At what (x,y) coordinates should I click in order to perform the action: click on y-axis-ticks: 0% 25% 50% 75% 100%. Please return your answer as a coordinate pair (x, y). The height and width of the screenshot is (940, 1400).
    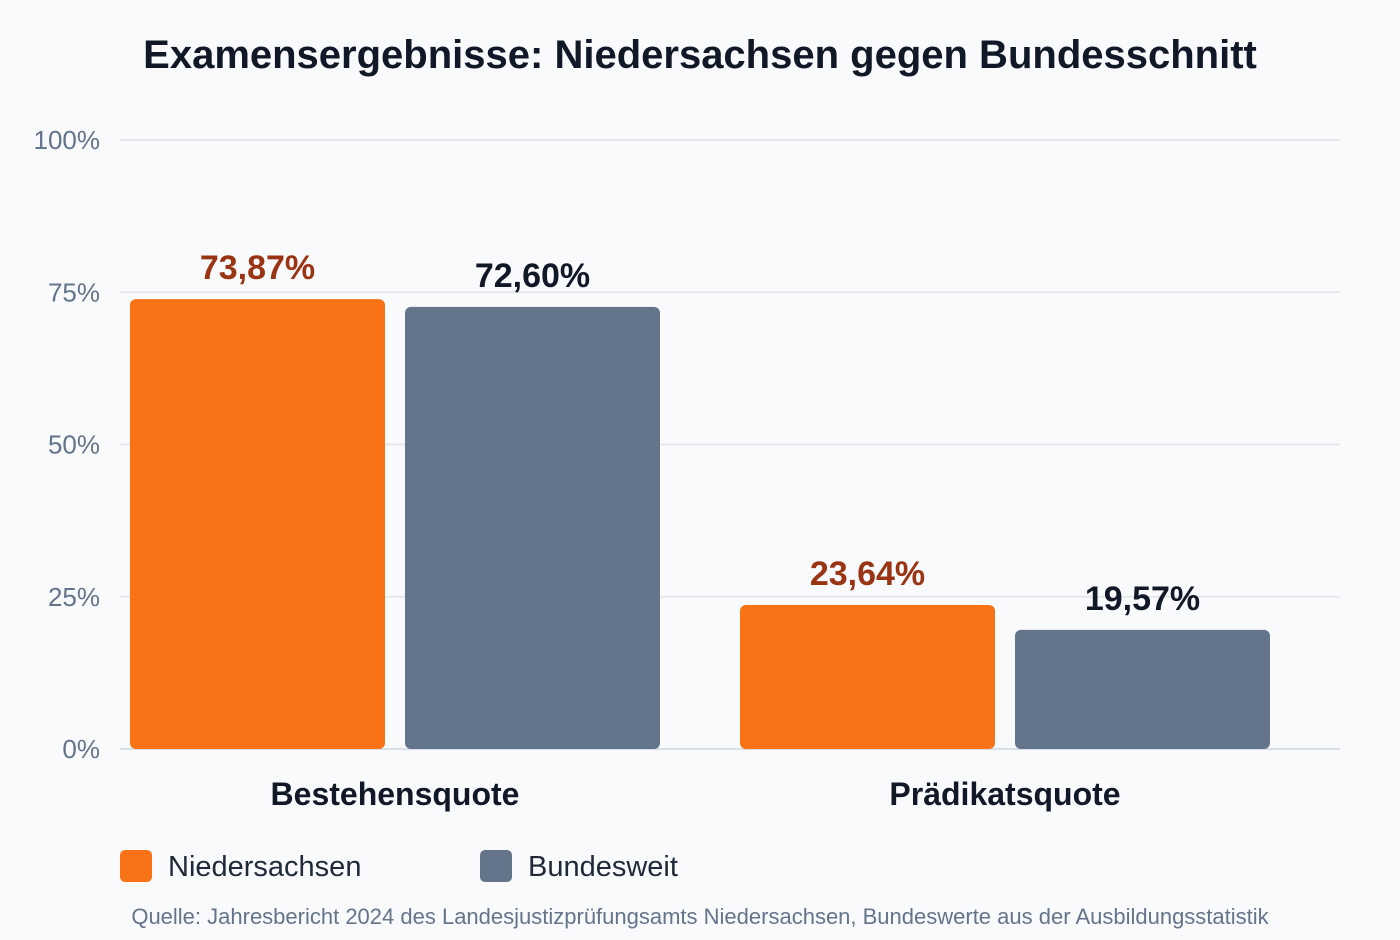
    Looking at the image, I should click on (67, 444).